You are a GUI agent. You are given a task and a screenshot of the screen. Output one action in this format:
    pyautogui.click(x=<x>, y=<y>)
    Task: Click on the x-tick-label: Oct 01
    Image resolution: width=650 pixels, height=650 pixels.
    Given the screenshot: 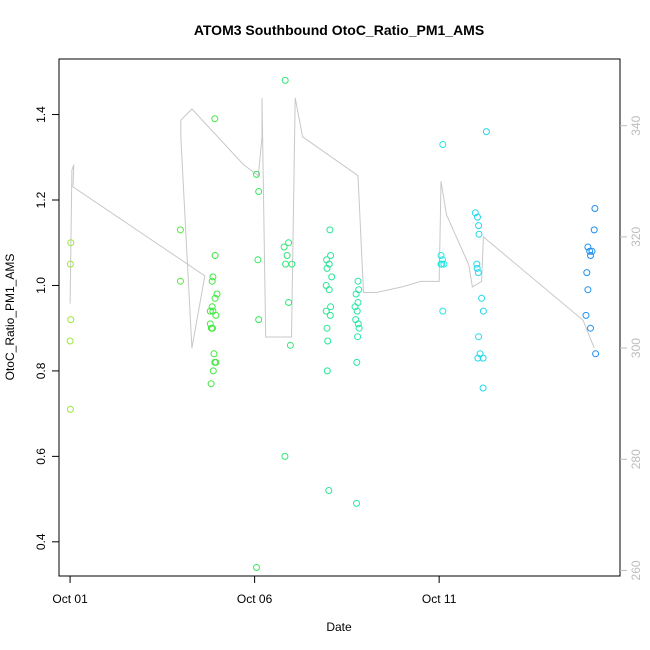 What is the action you would take?
    pyautogui.click(x=70, y=599)
    